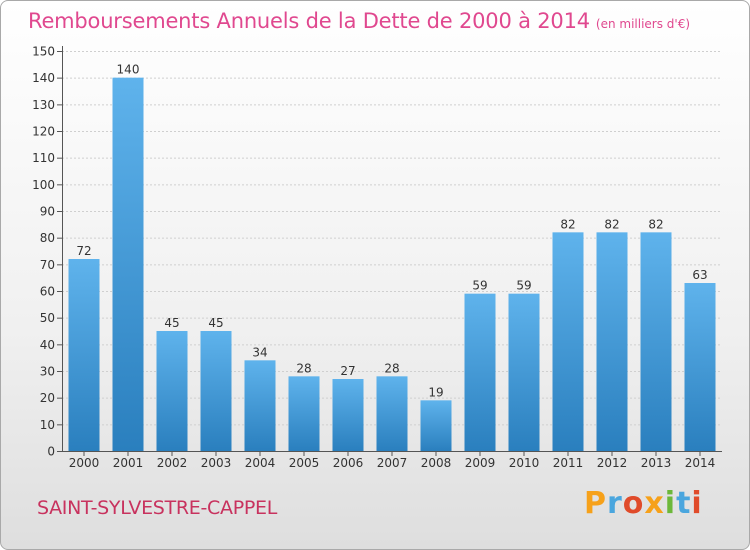 This screenshot has width=750, height=550. I want to click on y-tick-label: 120, so click(43, 132).